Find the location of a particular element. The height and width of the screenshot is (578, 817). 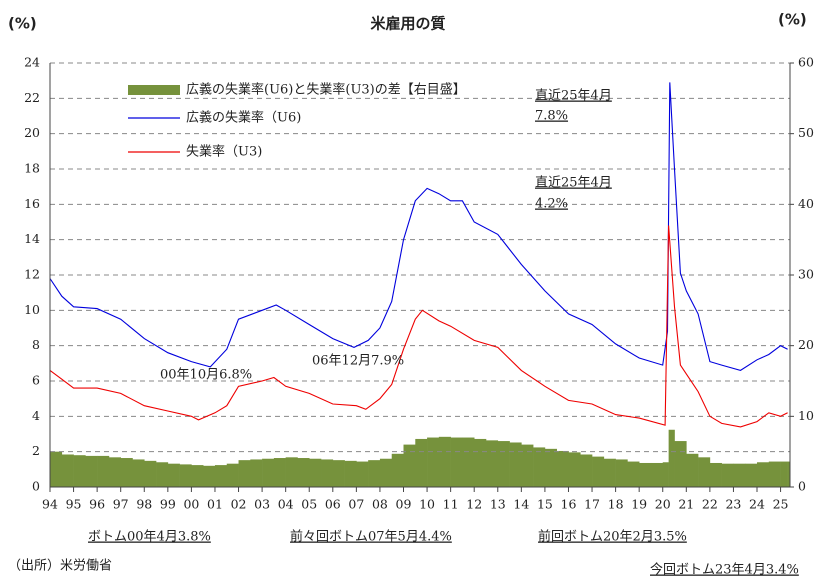

legend-label: 失業率（U3) is located at coordinates (224, 152).